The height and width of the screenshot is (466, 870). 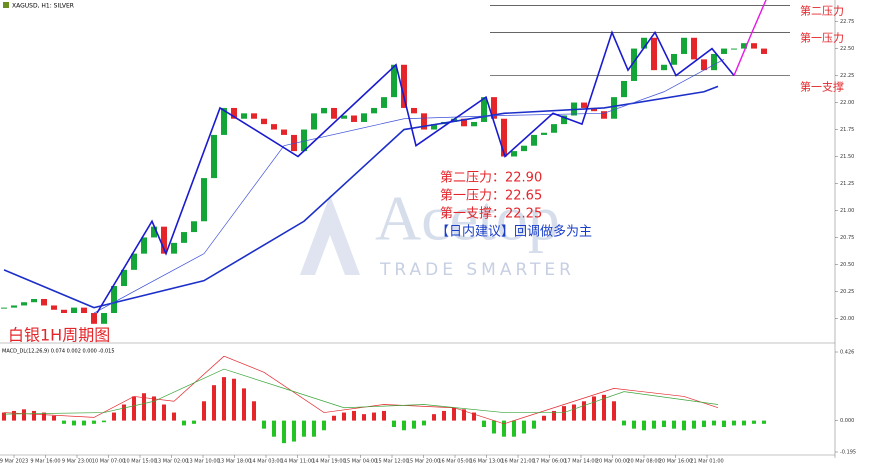 What do you see at coordinates (847, 292) in the screenshot?
I see `y-tick-label: 20.25` at bounding box center [847, 292].